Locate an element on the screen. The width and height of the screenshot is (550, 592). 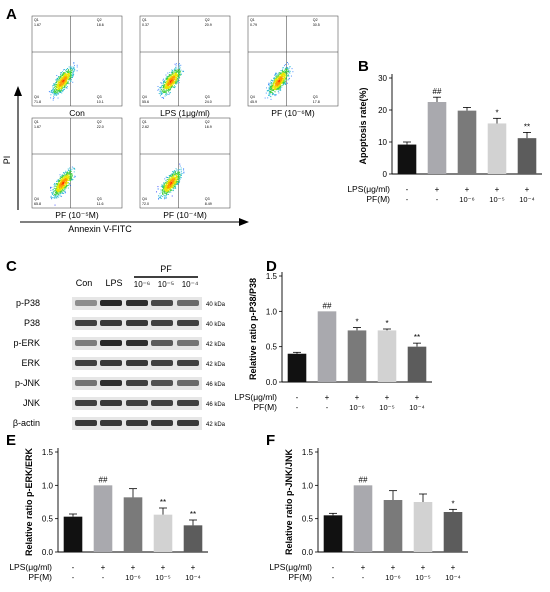
y-tick-label: 0.0 is located at coordinates (272, 382).